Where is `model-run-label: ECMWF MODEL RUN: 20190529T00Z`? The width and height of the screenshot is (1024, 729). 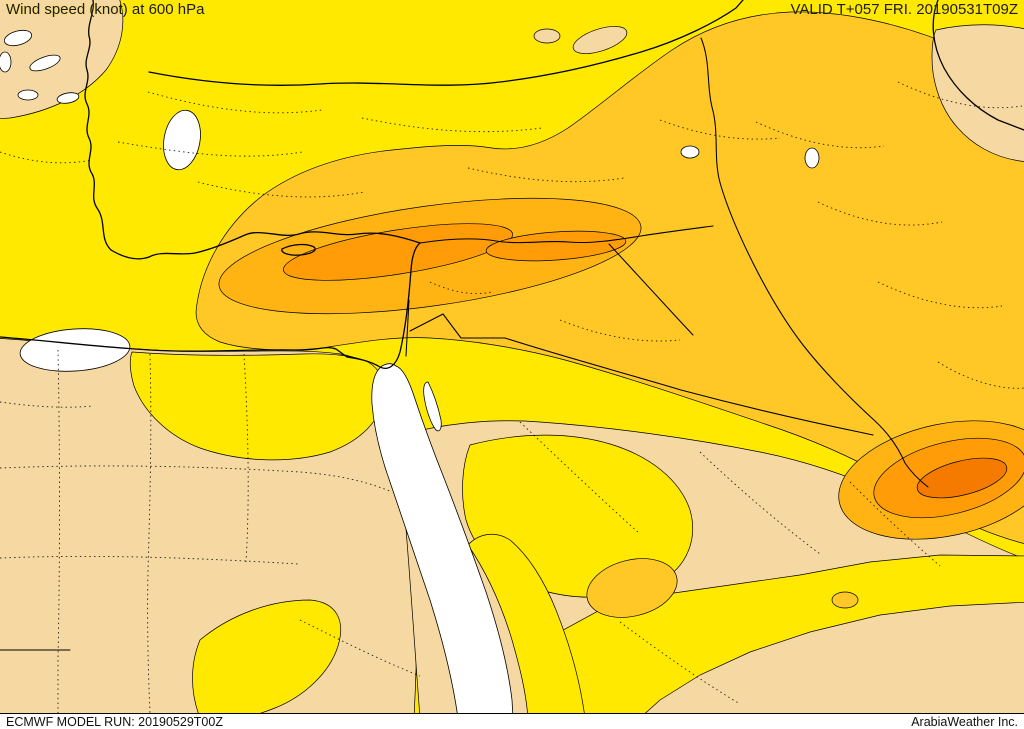
model-run-label: ECMWF MODEL RUN: 20190529T00Z is located at coordinates (114, 721).